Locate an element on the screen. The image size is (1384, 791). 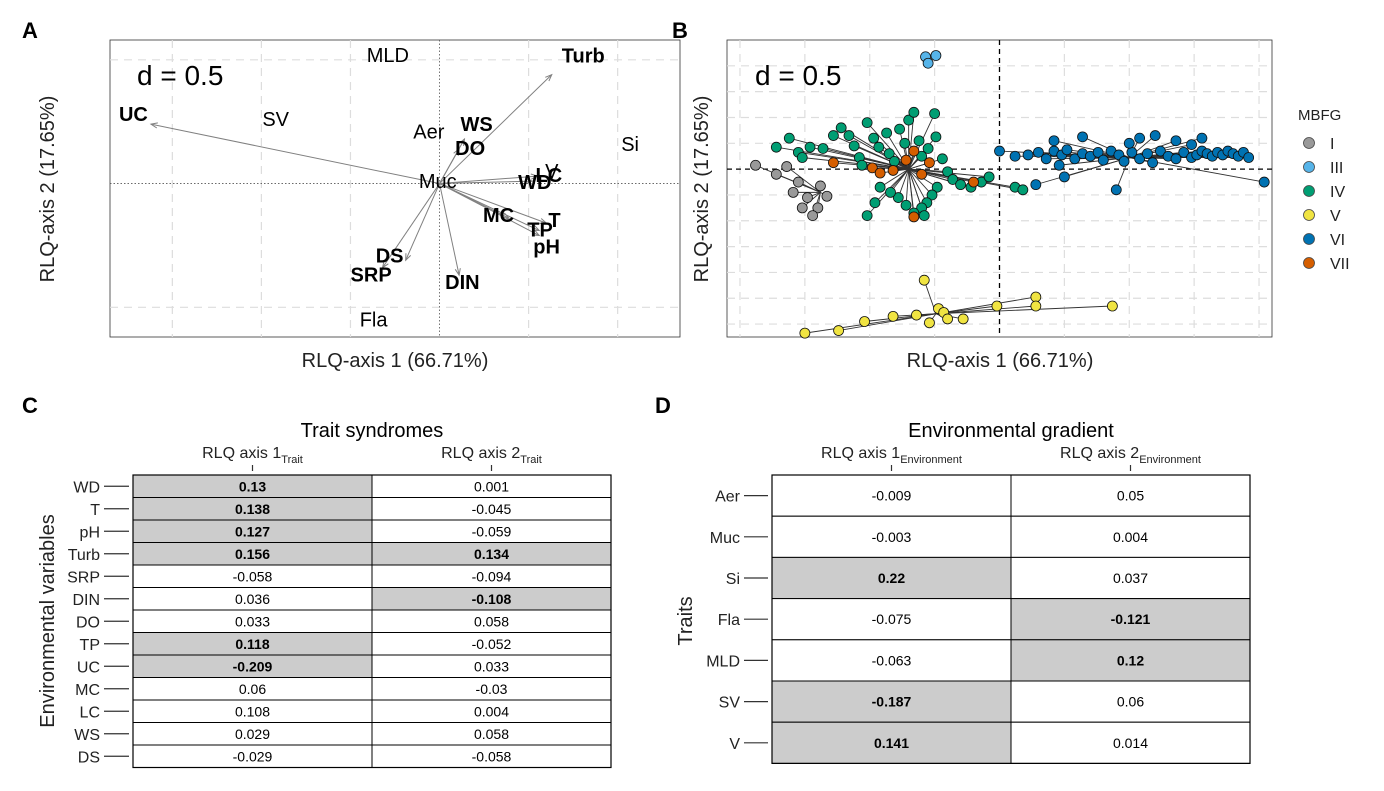
legend-label-iii: III is located at coordinates (1336, 168).